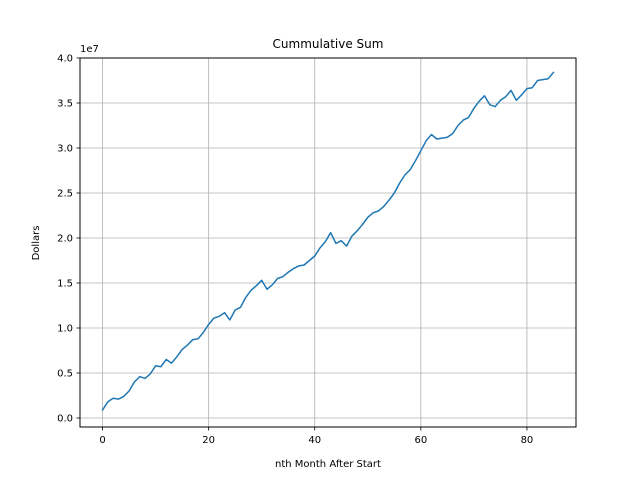 The width and height of the screenshot is (640, 480). I want to click on y-tick-label: 3.5, so click(65, 104).